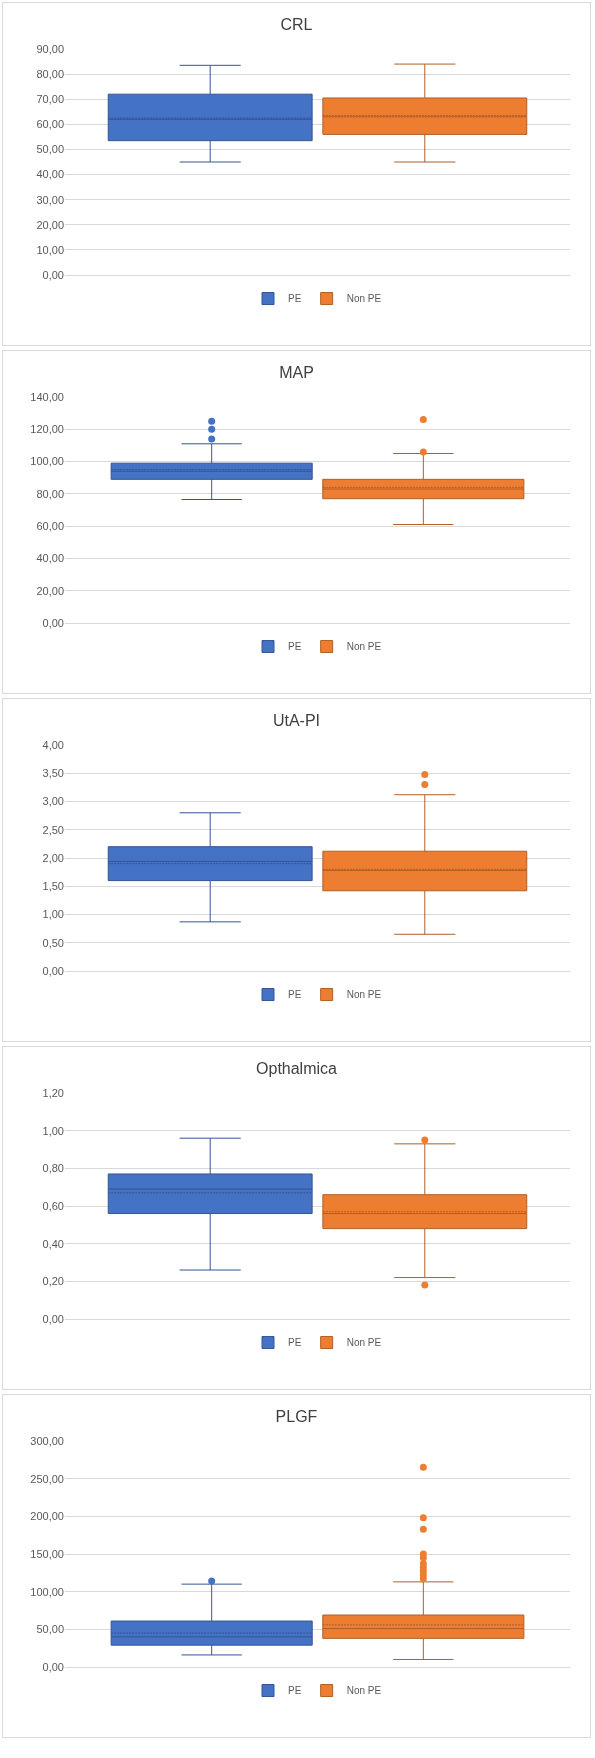 The height and width of the screenshot is (1758, 595). Describe the element at coordinates (53, 942) in the screenshot. I see `y-tick-label: 0,50` at that location.